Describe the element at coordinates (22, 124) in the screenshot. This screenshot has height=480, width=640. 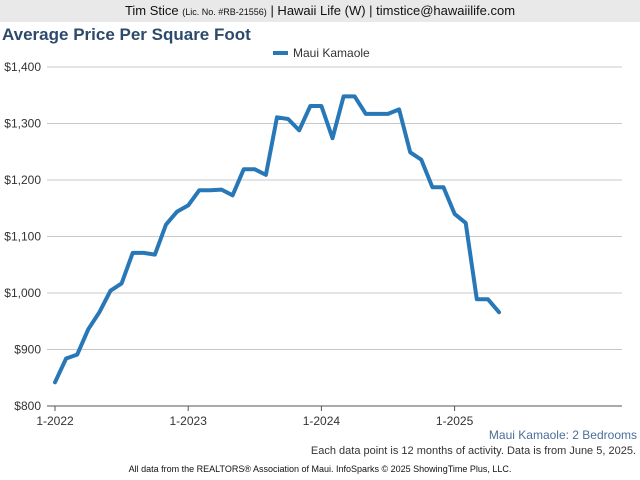
I see `y-tick-label: $1,300` at that location.